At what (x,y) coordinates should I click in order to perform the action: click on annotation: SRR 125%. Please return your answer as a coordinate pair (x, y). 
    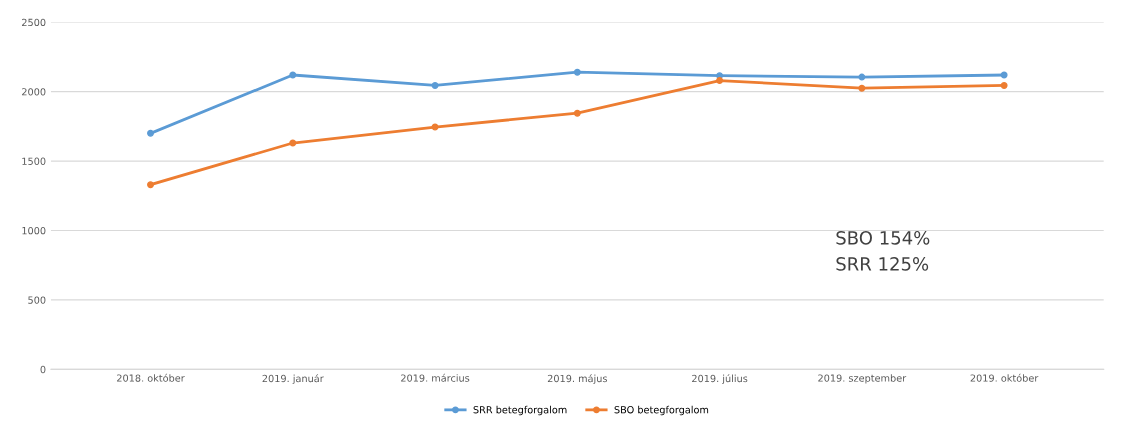
    Looking at the image, I should click on (882, 264).